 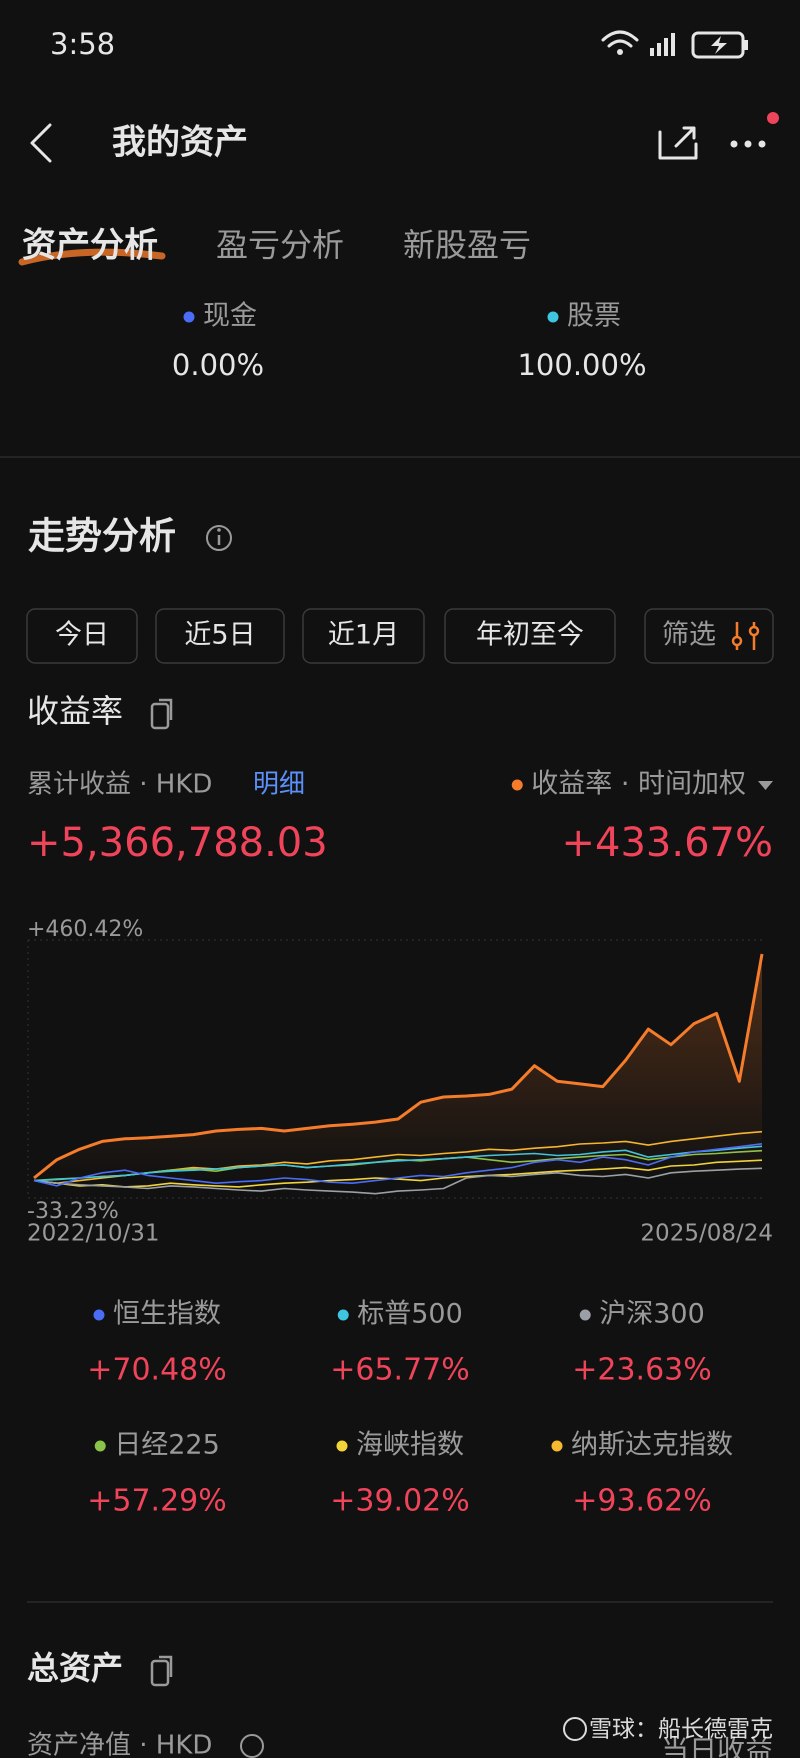 What do you see at coordinates (652, 1314) in the screenshot?
I see `legend-name: 沪深300` at bounding box center [652, 1314].